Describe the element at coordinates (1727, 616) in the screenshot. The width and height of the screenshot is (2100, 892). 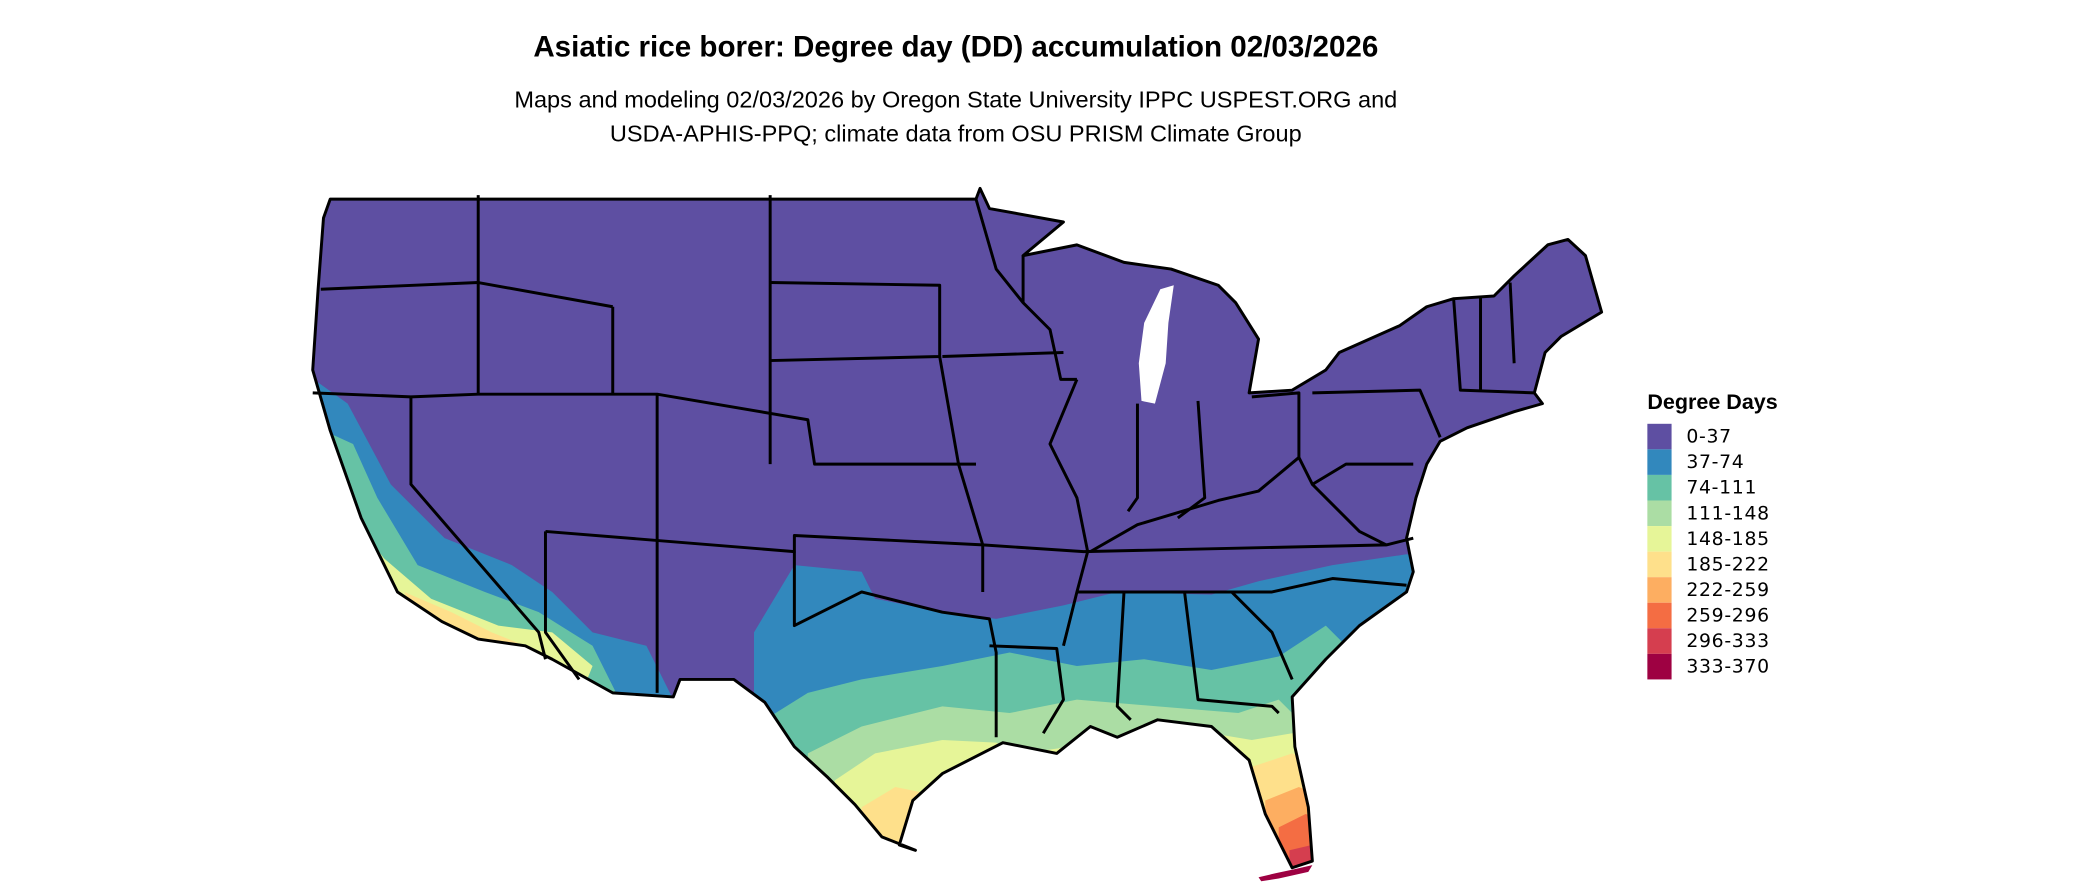
I see `legend-label-259-296: 259-296` at that location.